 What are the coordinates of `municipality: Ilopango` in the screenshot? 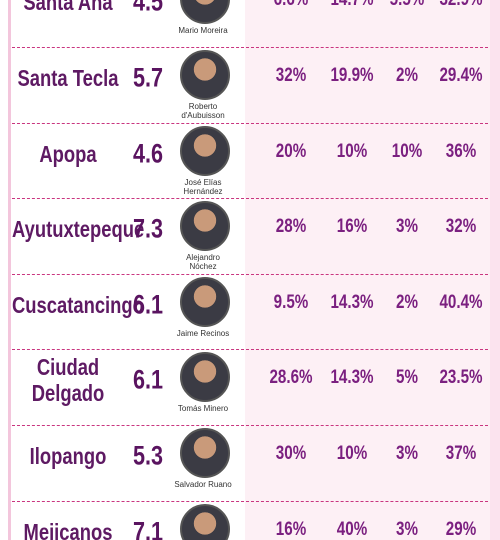 It's located at (68, 456).